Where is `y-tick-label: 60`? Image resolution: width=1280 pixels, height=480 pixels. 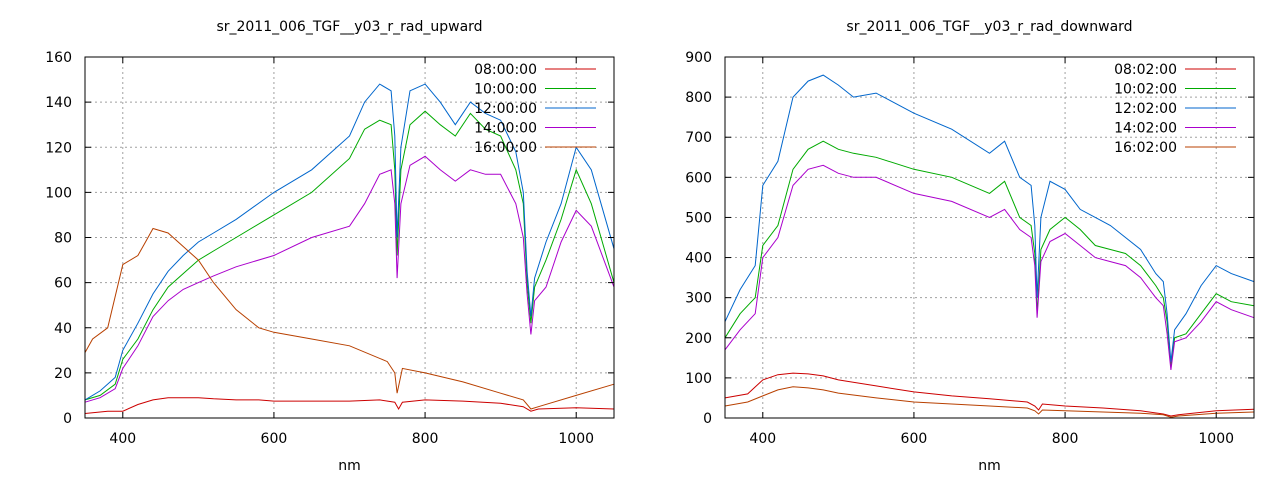
y-tick-label: 60 is located at coordinates (63, 284).